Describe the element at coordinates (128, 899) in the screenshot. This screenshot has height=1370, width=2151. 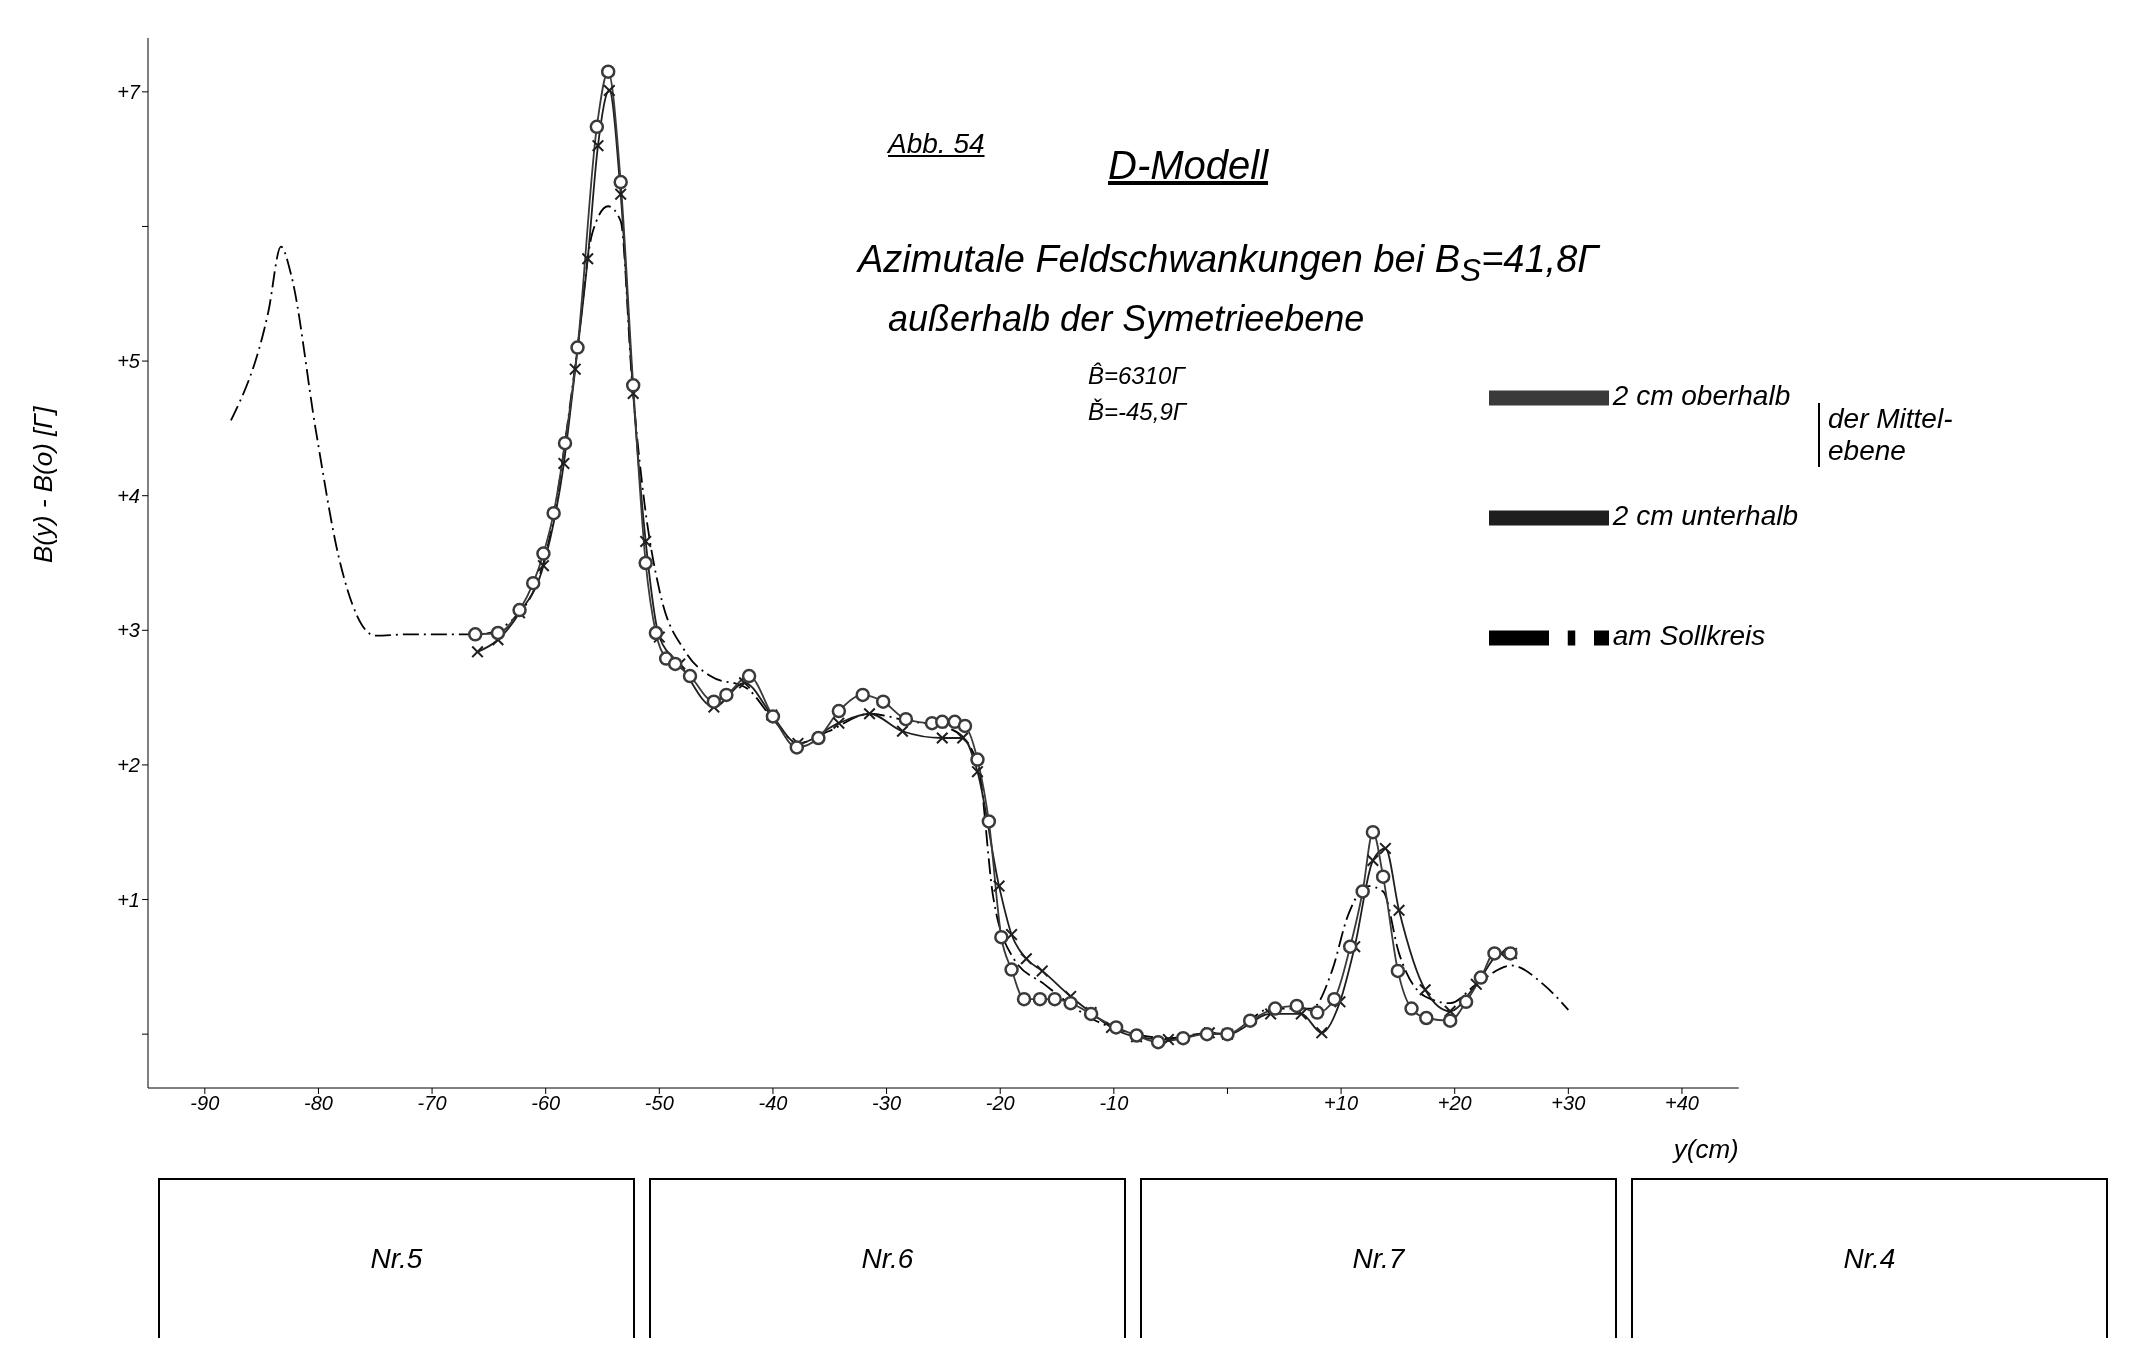
I see `y-tick-label: +1` at that location.